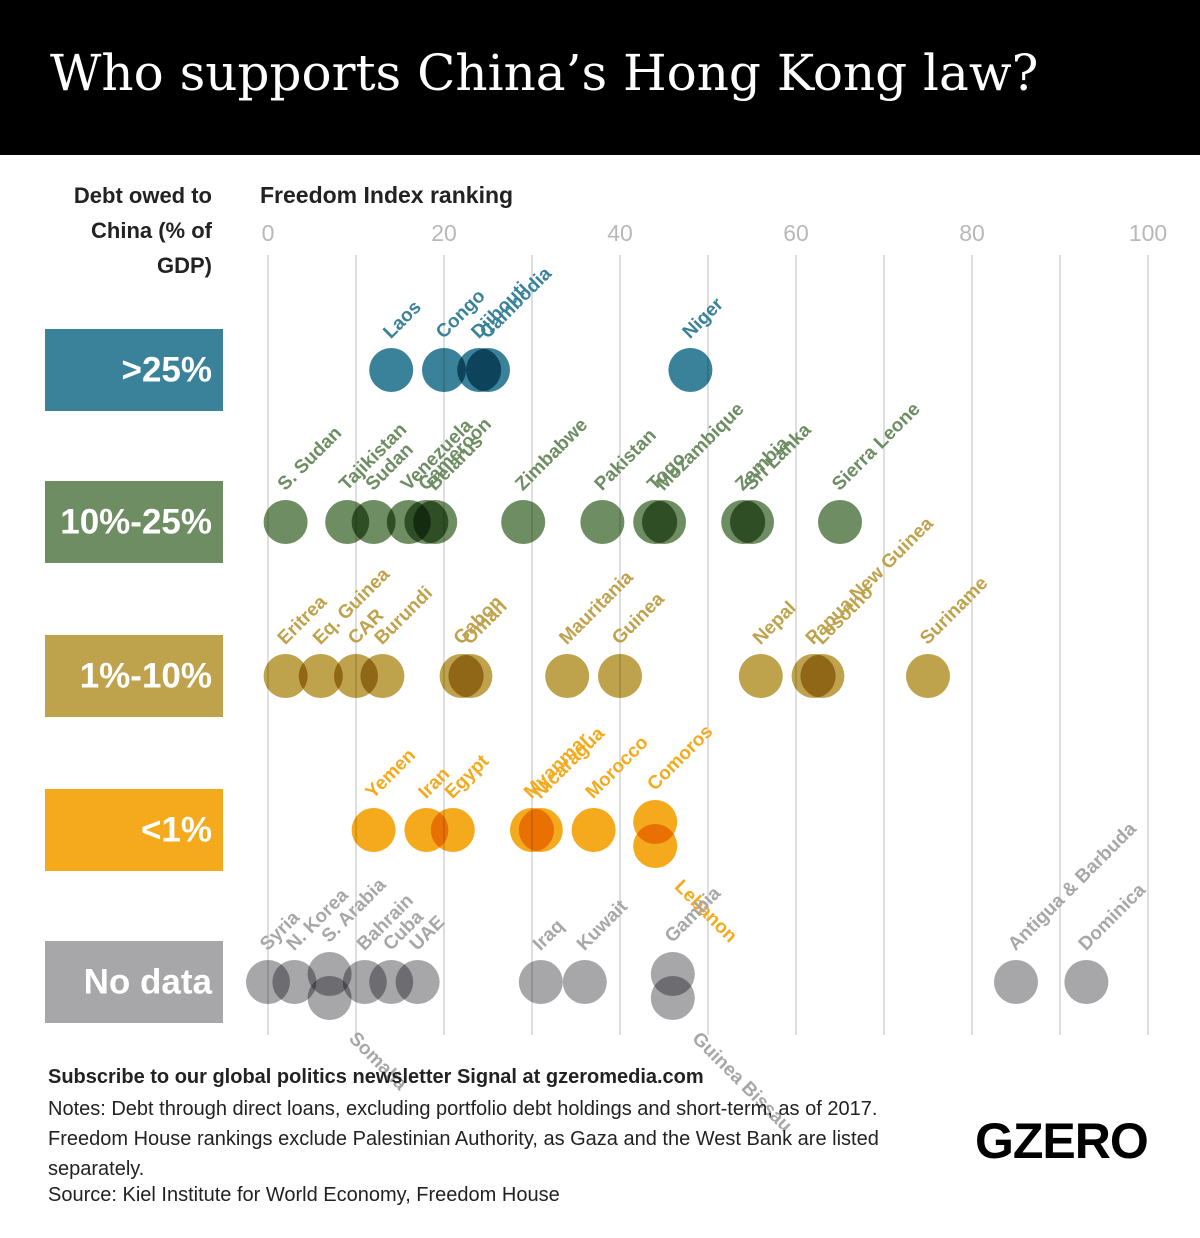 The image size is (1200, 1238). What do you see at coordinates (402, 320) in the screenshot?
I see `country-label: Laos` at bounding box center [402, 320].